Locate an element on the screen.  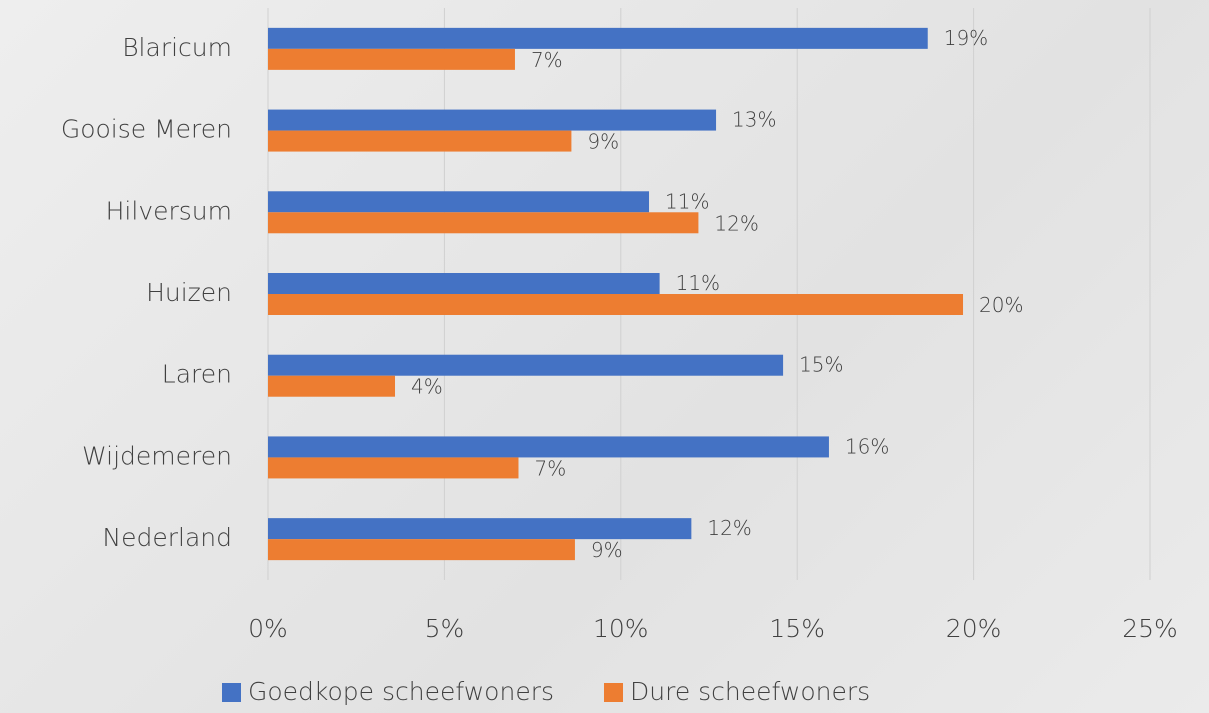
data-label: 16% is located at coordinates (867, 446).